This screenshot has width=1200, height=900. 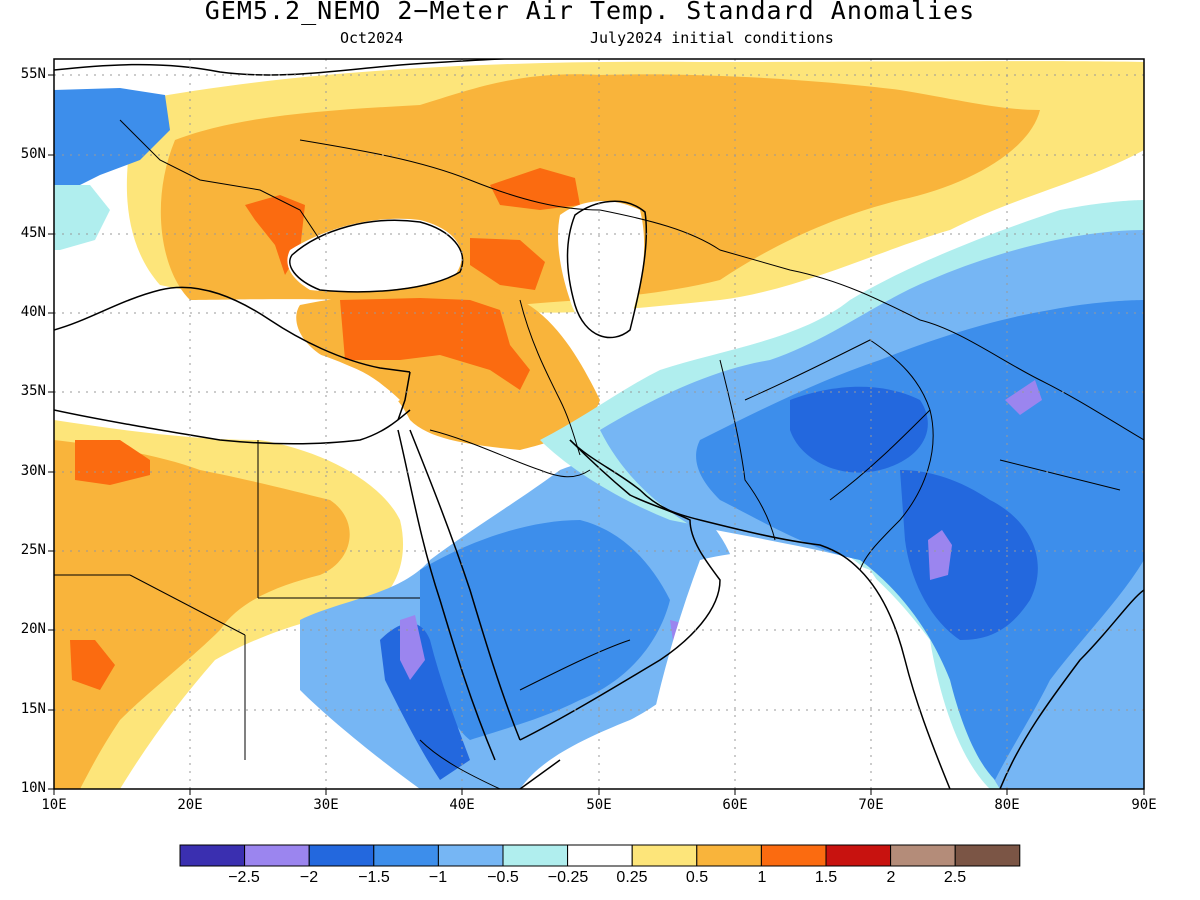 What do you see at coordinates (697, 877) in the screenshot?
I see `colorbar-label: 0.5` at bounding box center [697, 877].